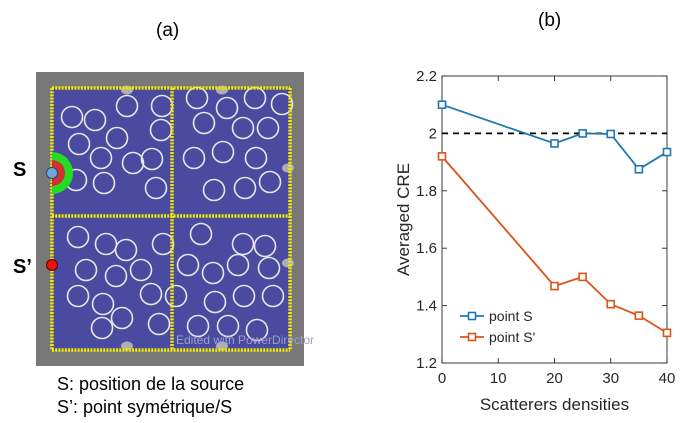 Image resolution: width=680 pixels, height=423 pixels. Describe the element at coordinates (610, 378) in the screenshot. I see `x-tick-label-3: 30` at that location.